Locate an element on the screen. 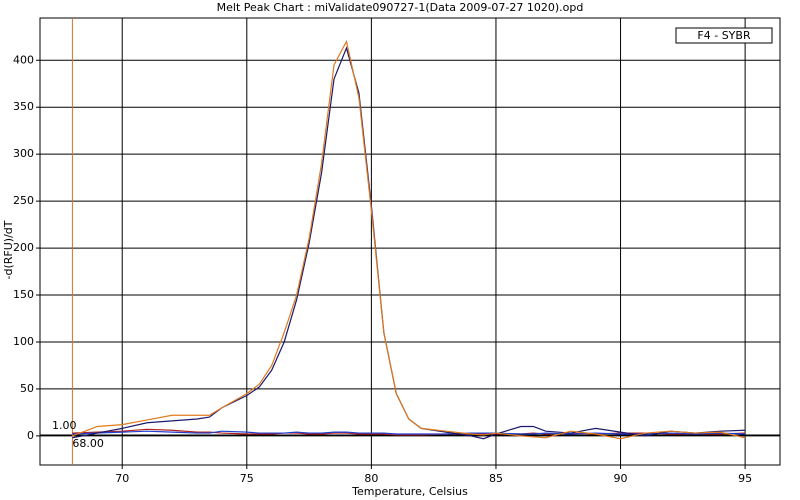 Image resolution: width=800 pixels, height=500 pixels. y-tick-label: 250 is located at coordinates (23, 200).